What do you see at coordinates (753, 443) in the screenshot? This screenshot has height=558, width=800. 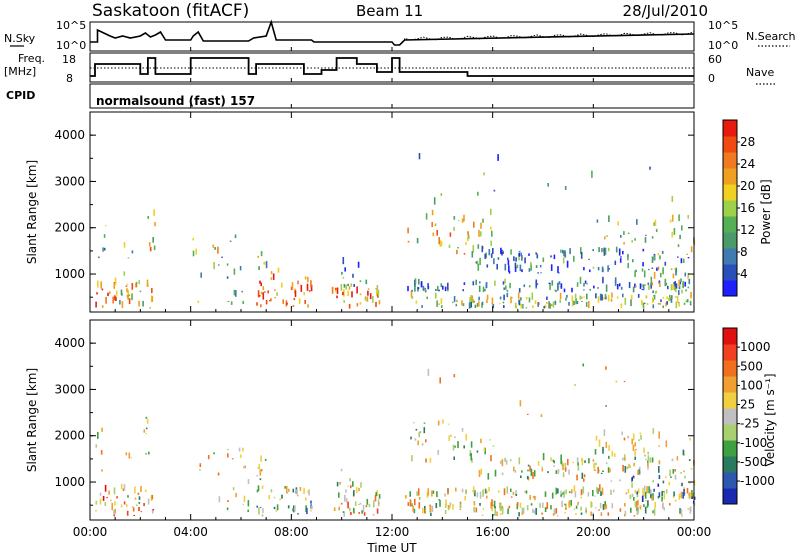 I see `colorbar-tick-label: -100` at bounding box center [753, 443].